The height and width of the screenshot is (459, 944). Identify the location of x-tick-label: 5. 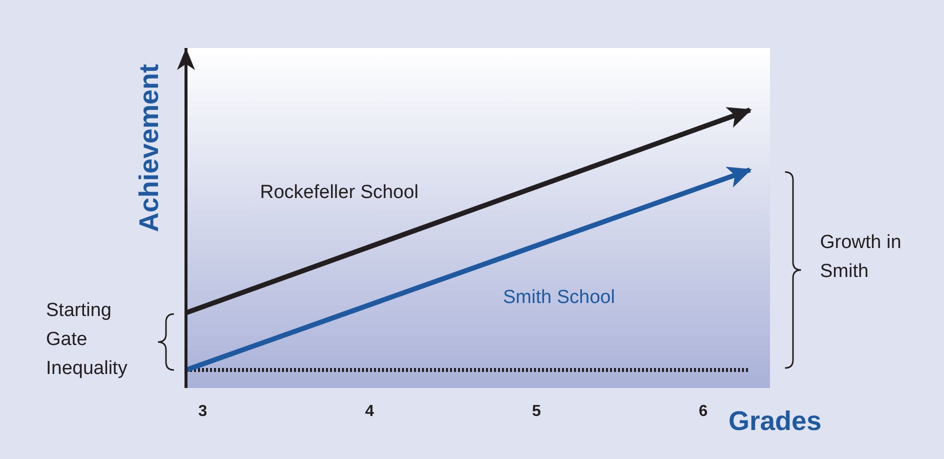
(536, 411).